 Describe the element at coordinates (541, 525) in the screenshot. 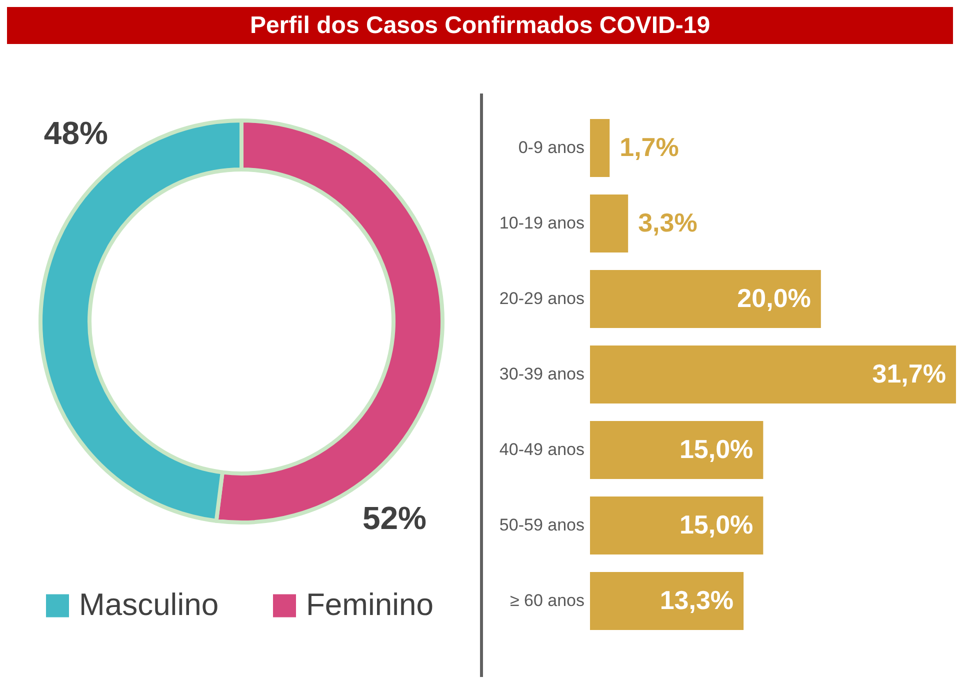

I see `y-tick-label: 50-59 anos` at that location.